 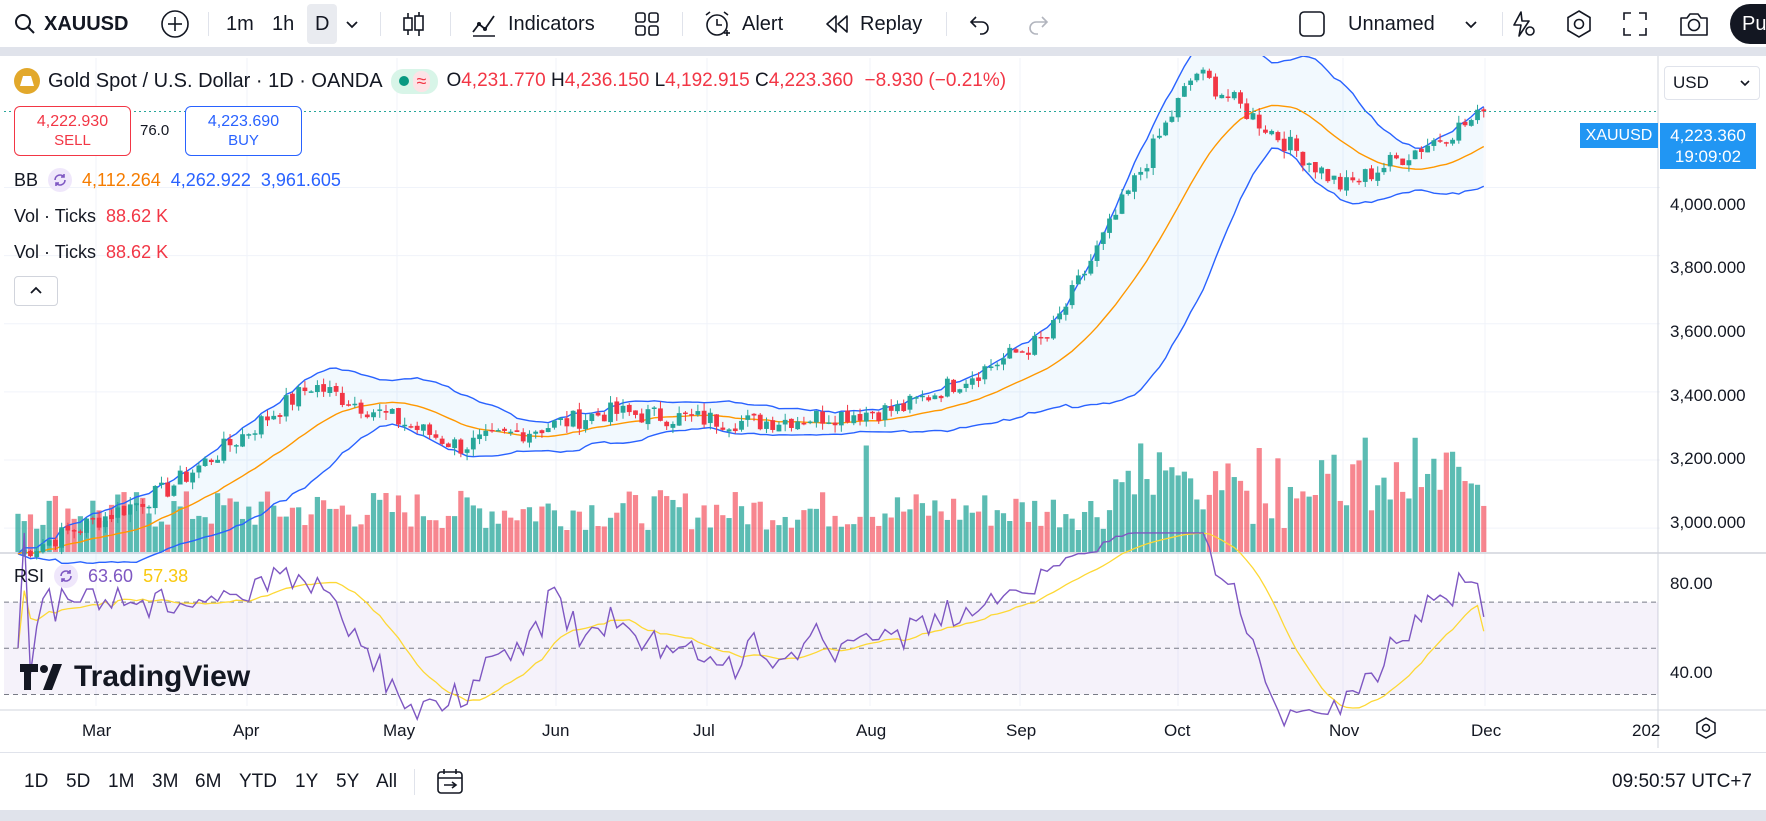 What do you see at coordinates (451, 782) in the screenshot?
I see `go-to-date-button` at bounding box center [451, 782].